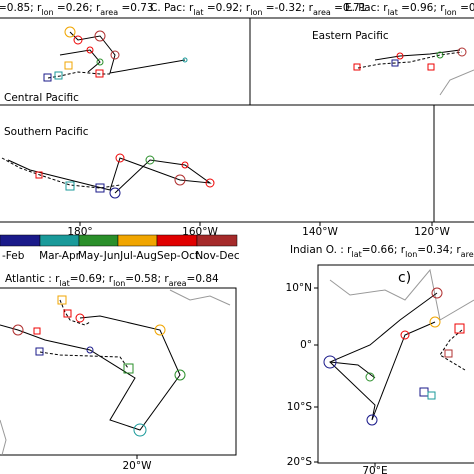 This screenshot has height=474, width=474. Describe the element at coordinates (119, 240) in the screenshot. I see `colorbar-swatches` at that location.